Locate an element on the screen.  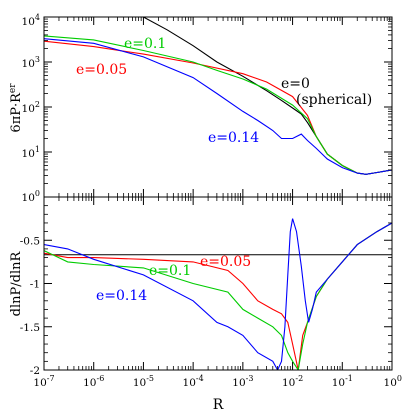
top-y-tick-label: 10³ is located at coordinates (31, 62).